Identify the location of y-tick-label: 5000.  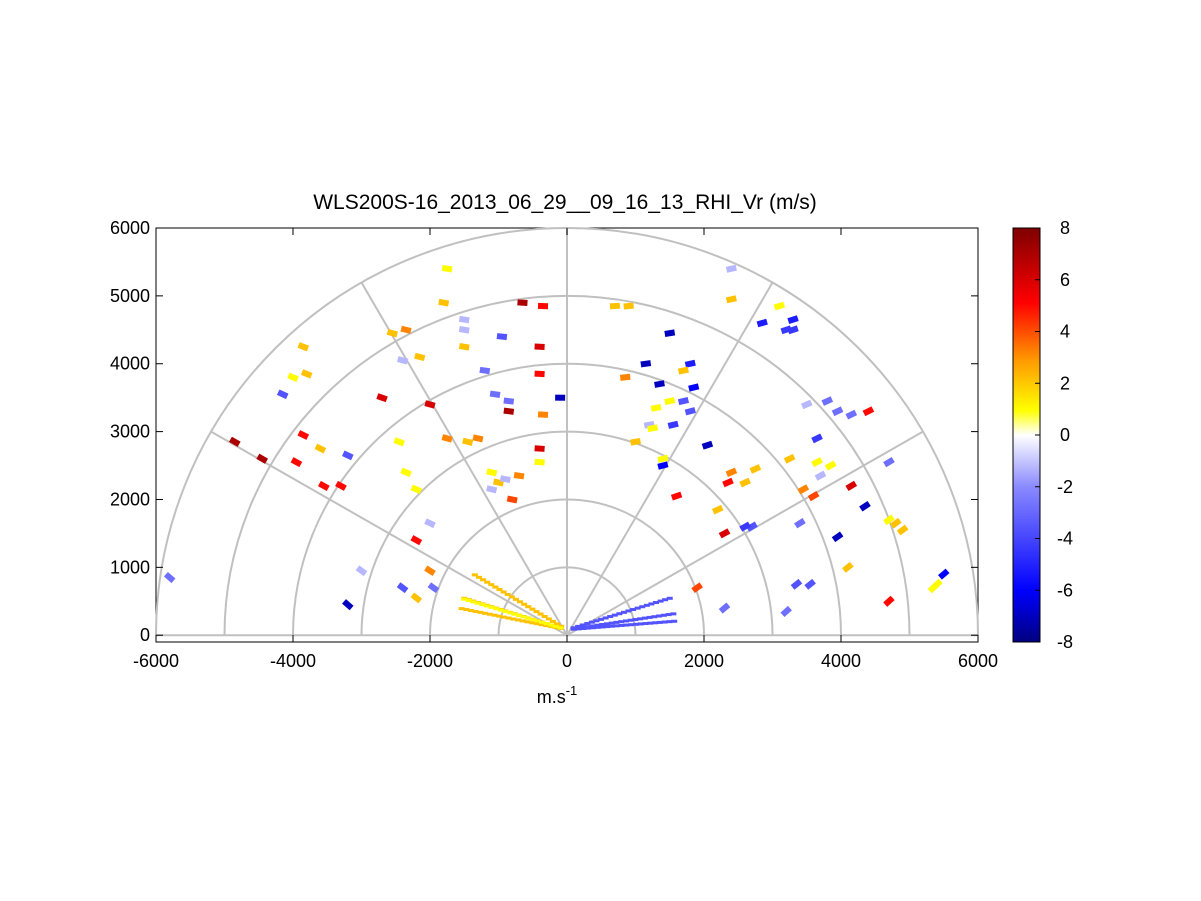
(130, 296).